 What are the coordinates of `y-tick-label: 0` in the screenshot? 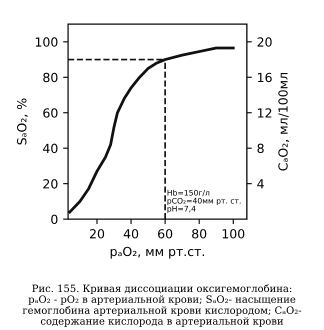 It's located at (54, 219).